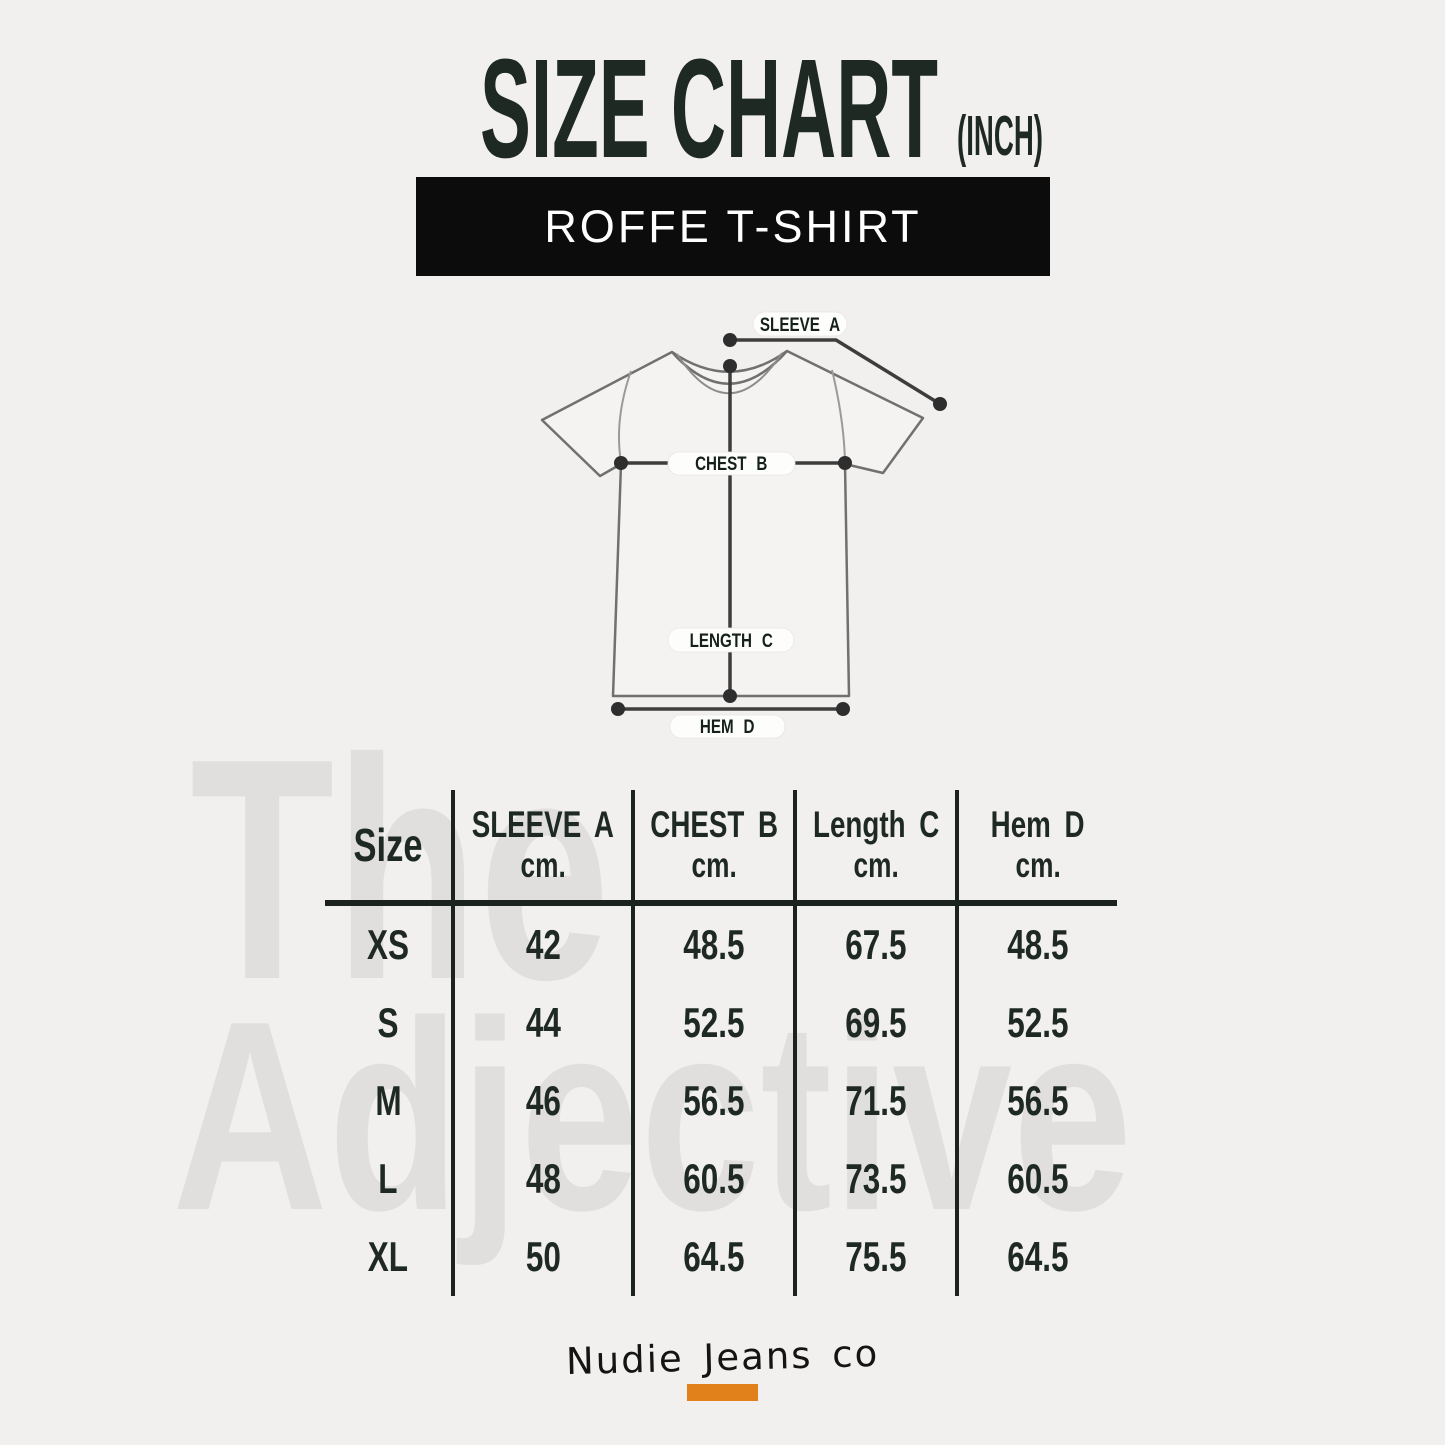  What do you see at coordinates (714, 824) in the screenshot?
I see `column-header-label: CHEST B` at bounding box center [714, 824].